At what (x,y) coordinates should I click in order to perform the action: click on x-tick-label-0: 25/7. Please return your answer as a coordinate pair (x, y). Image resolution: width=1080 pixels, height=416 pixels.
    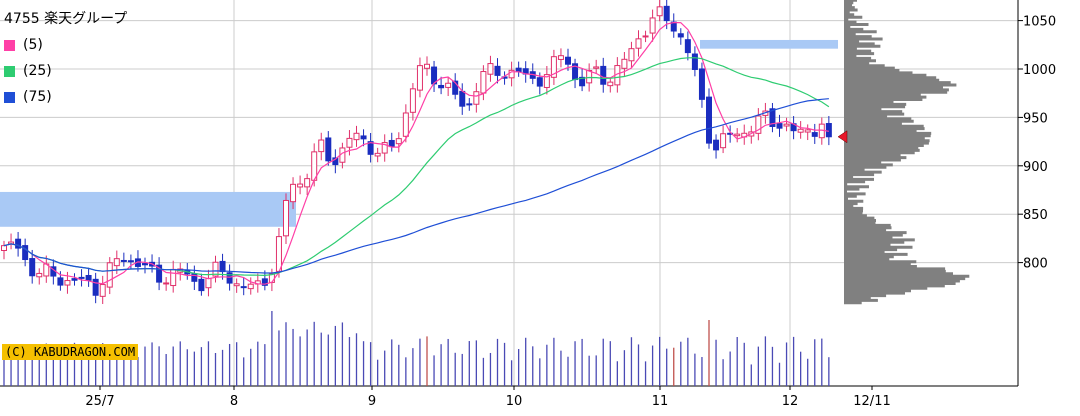
    Looking at the image, I should click on (99, 401).